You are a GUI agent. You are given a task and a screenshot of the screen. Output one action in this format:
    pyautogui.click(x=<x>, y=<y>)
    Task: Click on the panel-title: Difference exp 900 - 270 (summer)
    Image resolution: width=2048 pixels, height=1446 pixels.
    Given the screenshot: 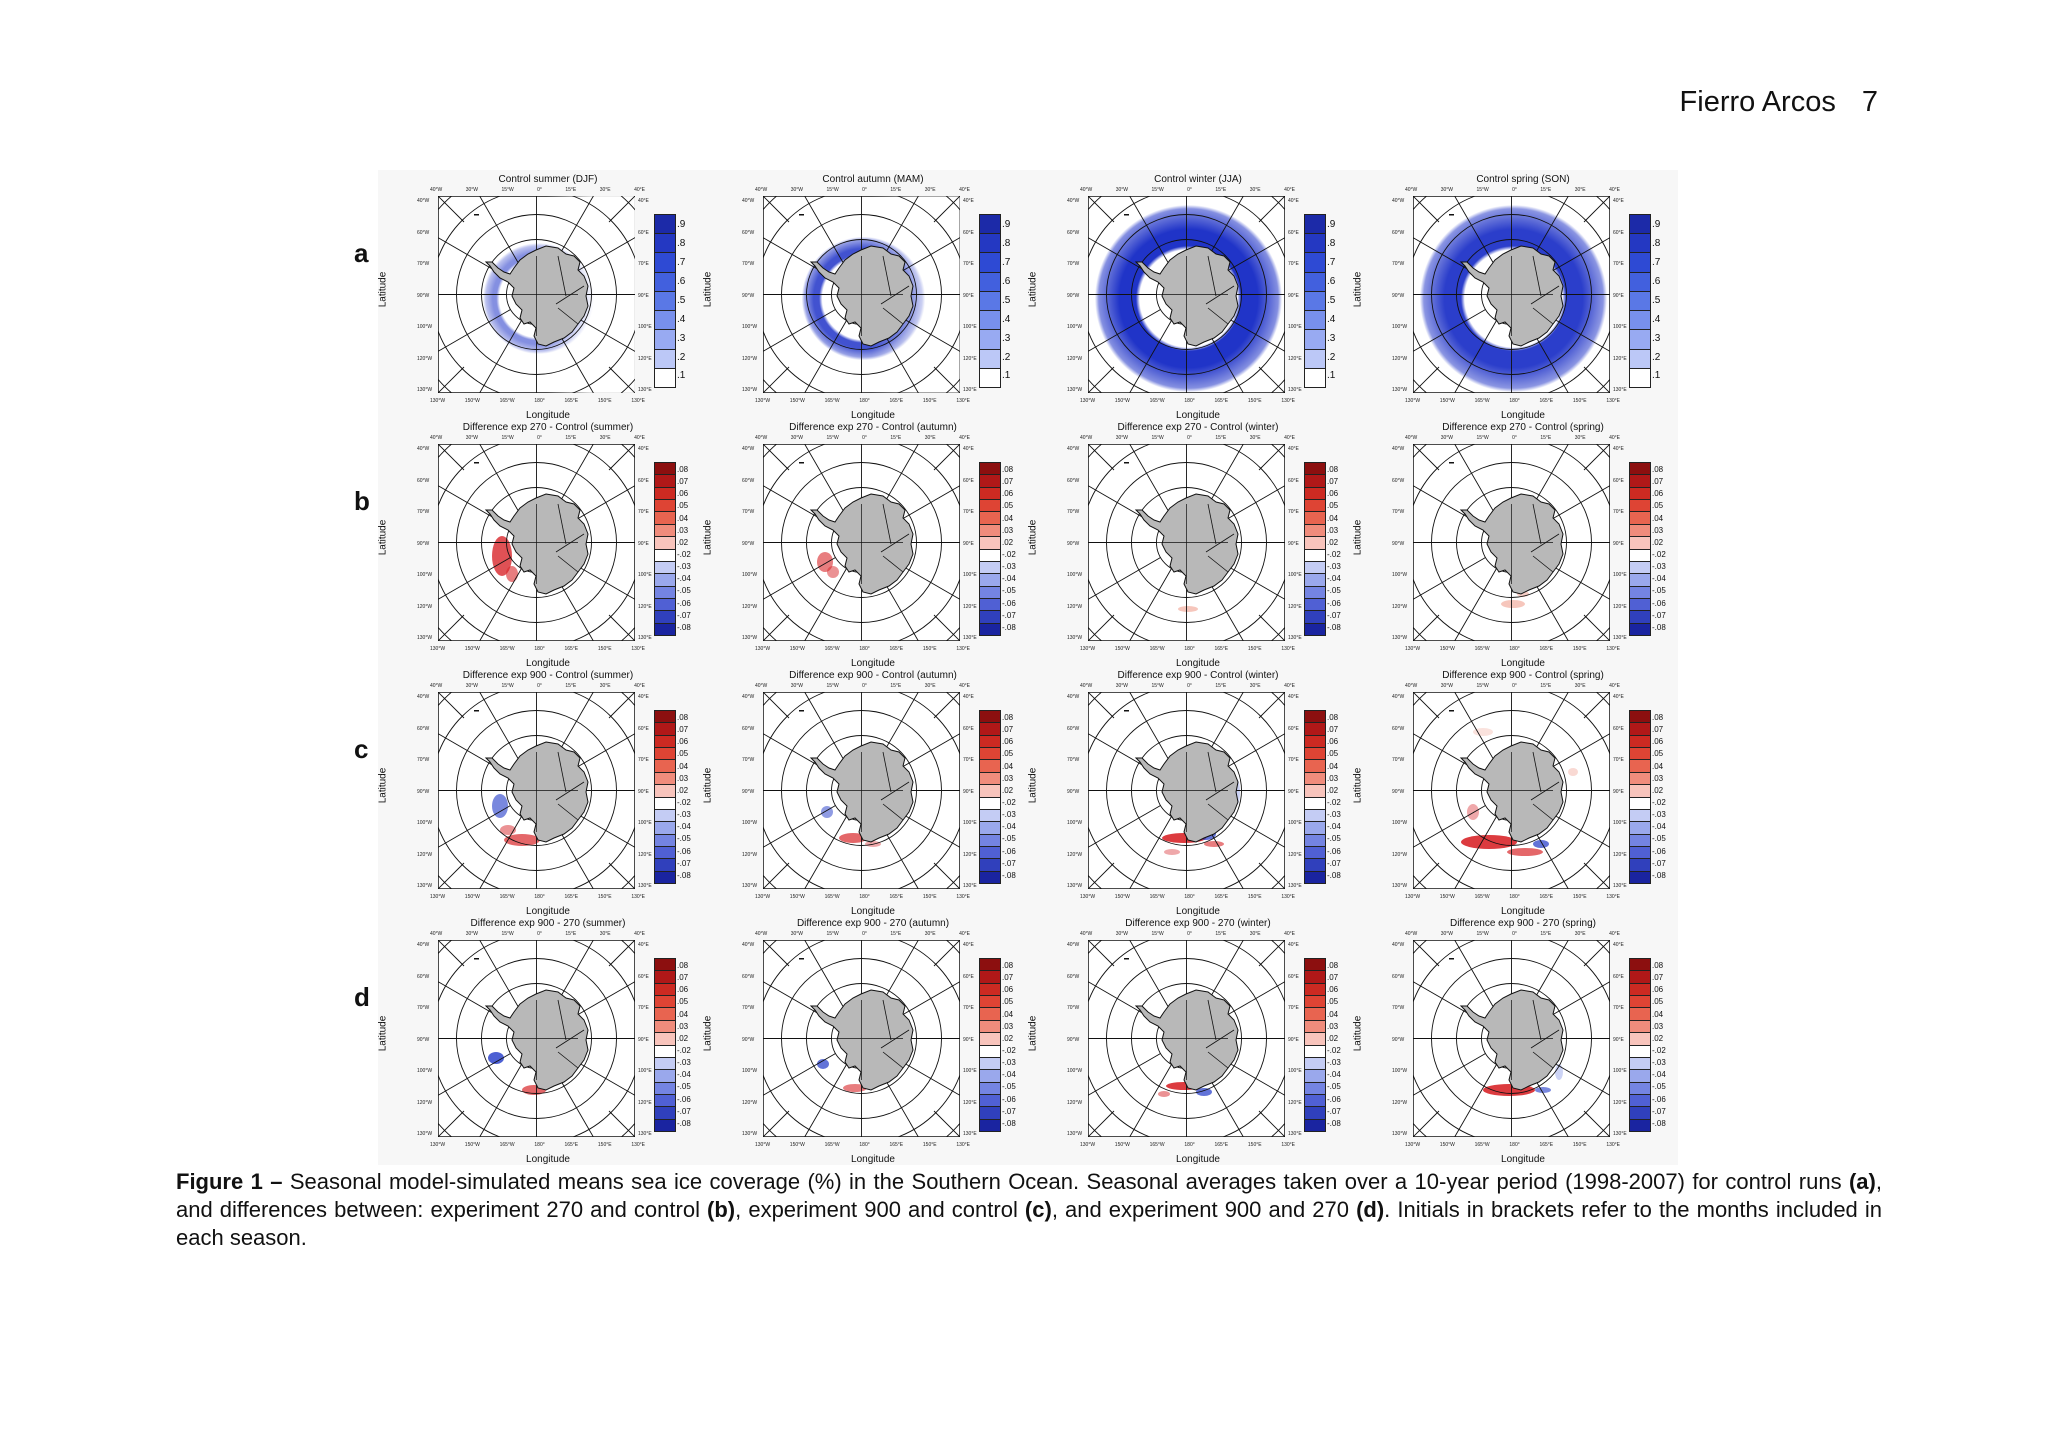 What is the action you would take?
    pyautogui.click(x=548, y=923)
    